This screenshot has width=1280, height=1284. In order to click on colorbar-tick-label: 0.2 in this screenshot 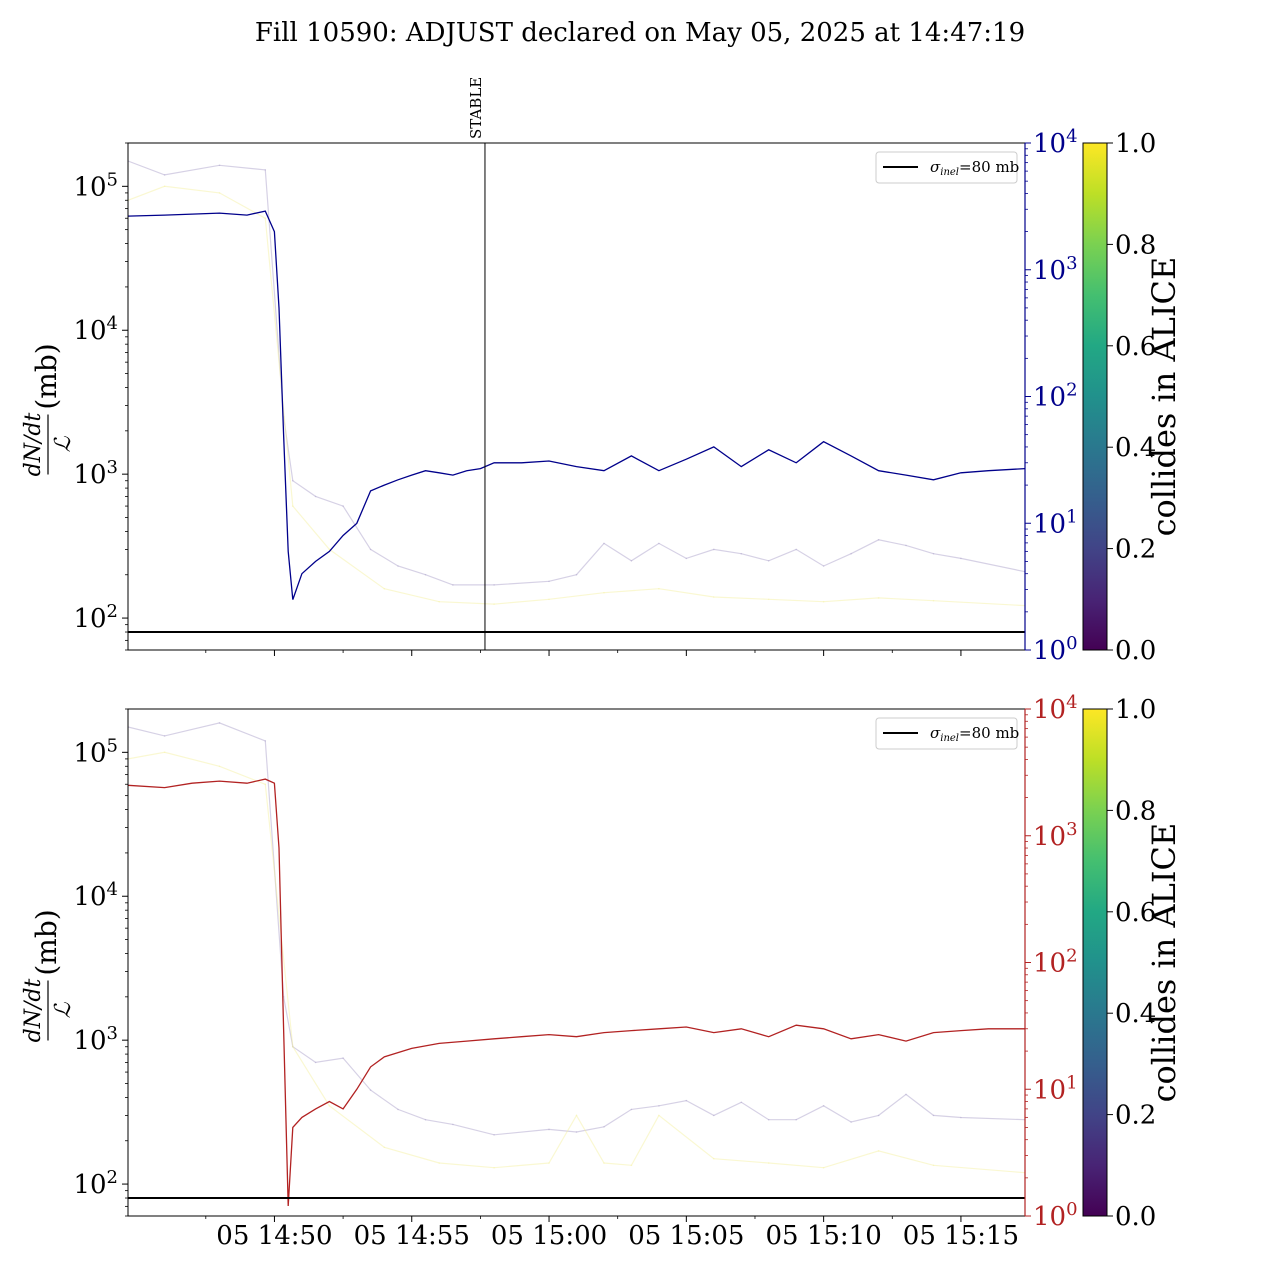, I will do `click(1135, 550)`.